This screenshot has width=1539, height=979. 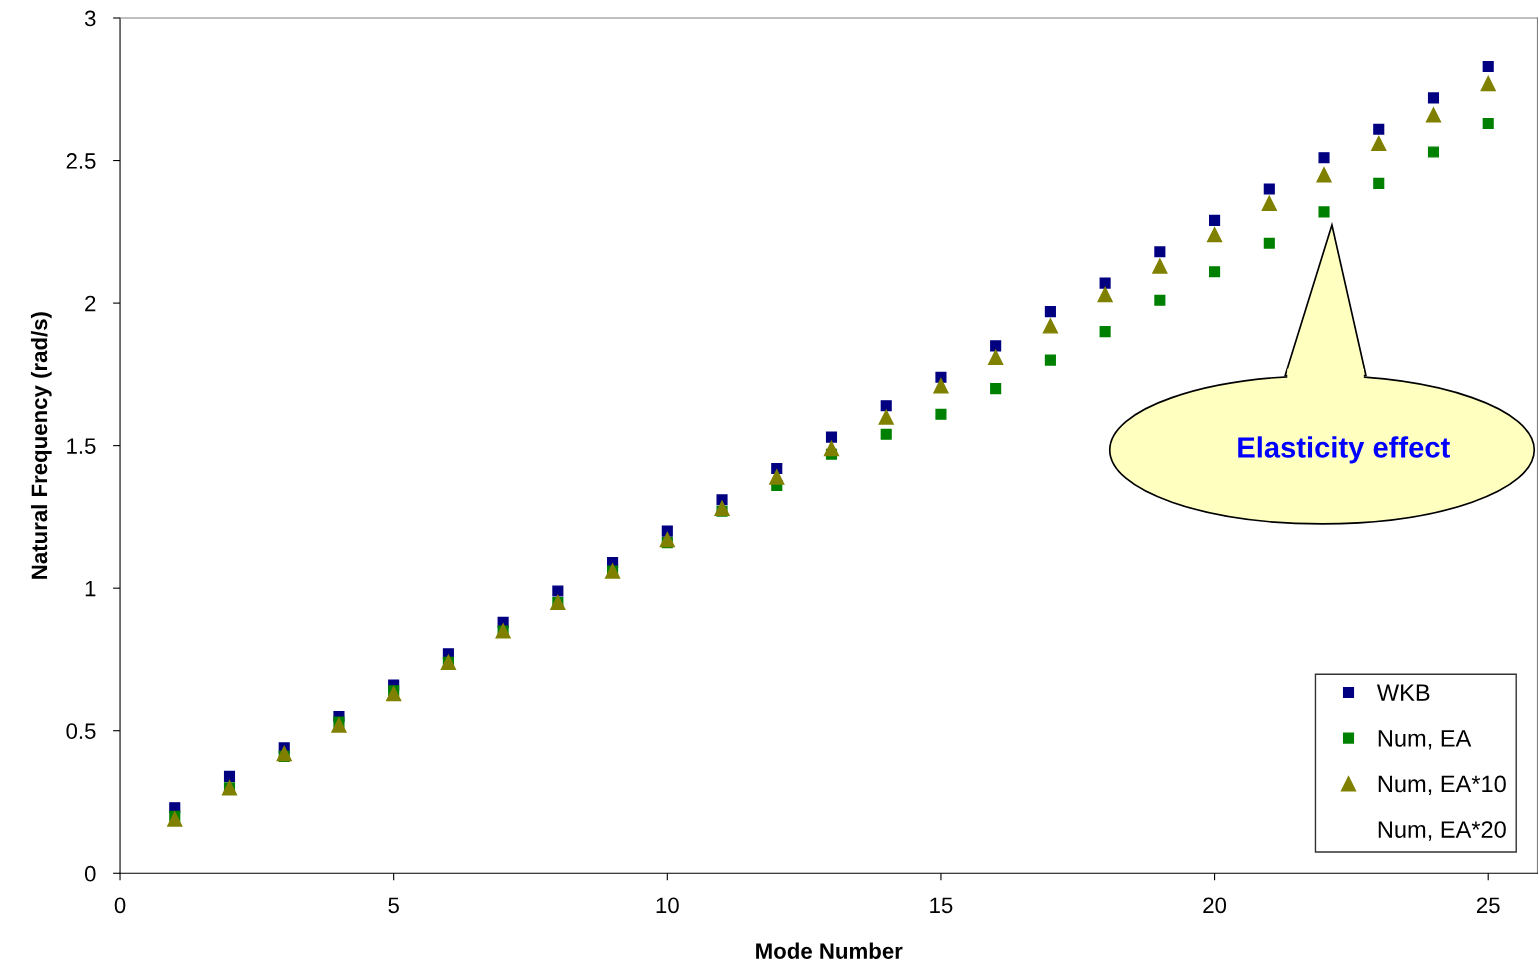 What do you see at coordinates (90, 303) in the screenshot?
I see `y-tick-label: 2` at bounding box center [90, 303].